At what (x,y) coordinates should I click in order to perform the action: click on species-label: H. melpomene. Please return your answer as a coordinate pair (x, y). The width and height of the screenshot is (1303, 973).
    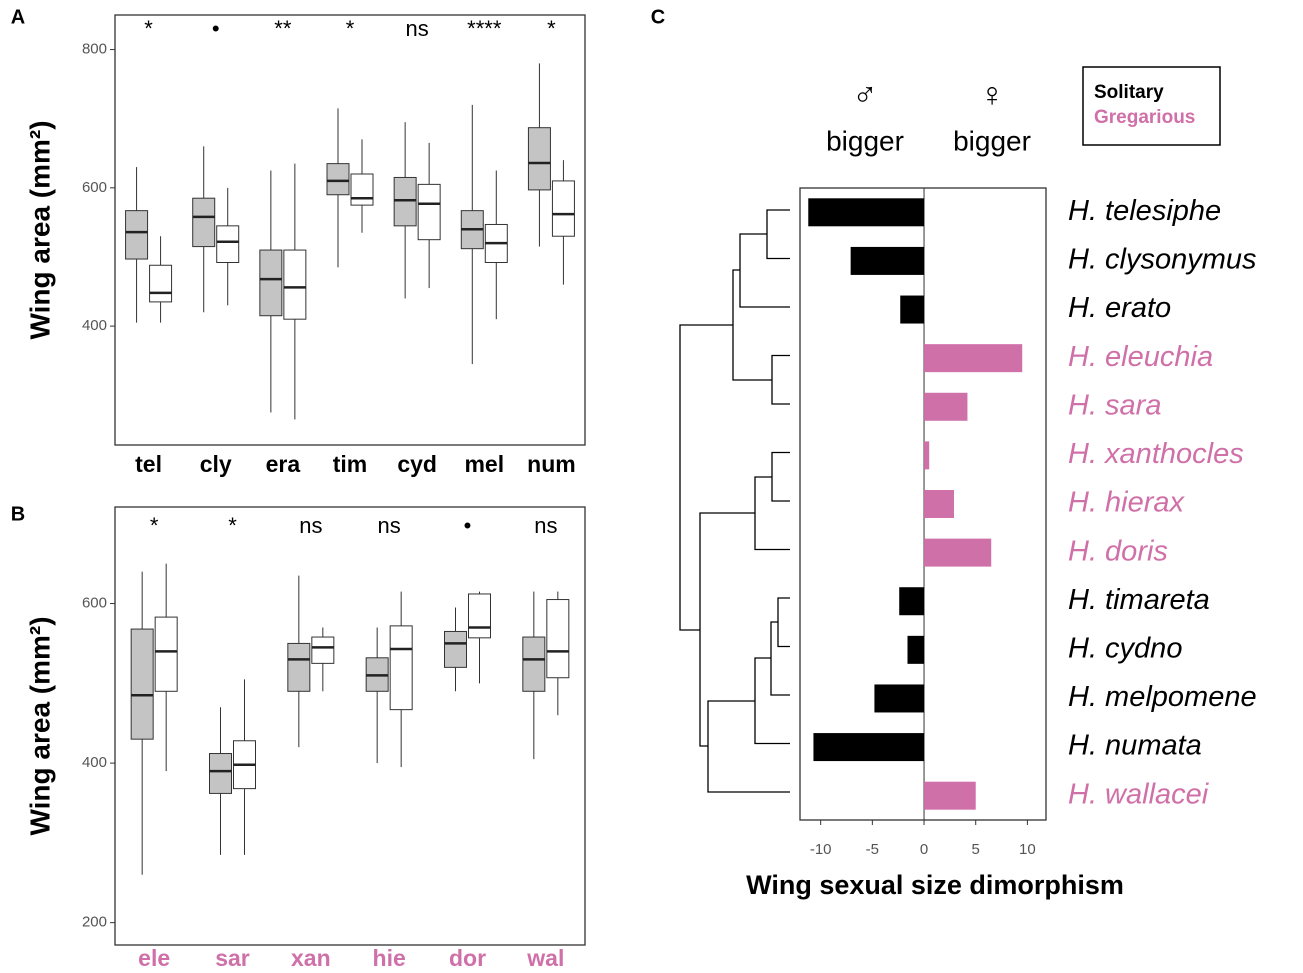
    Looking at the image, I should click on (1162, 697).